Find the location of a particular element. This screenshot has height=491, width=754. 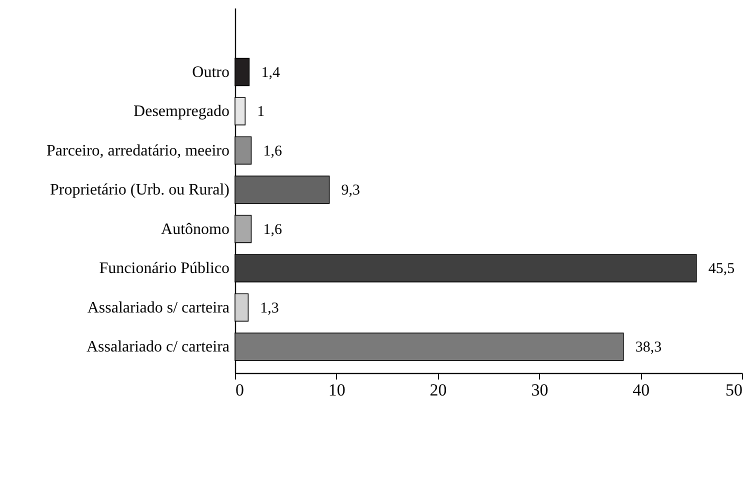

y-tick-label: Outro is located at coordinates (211, 72).